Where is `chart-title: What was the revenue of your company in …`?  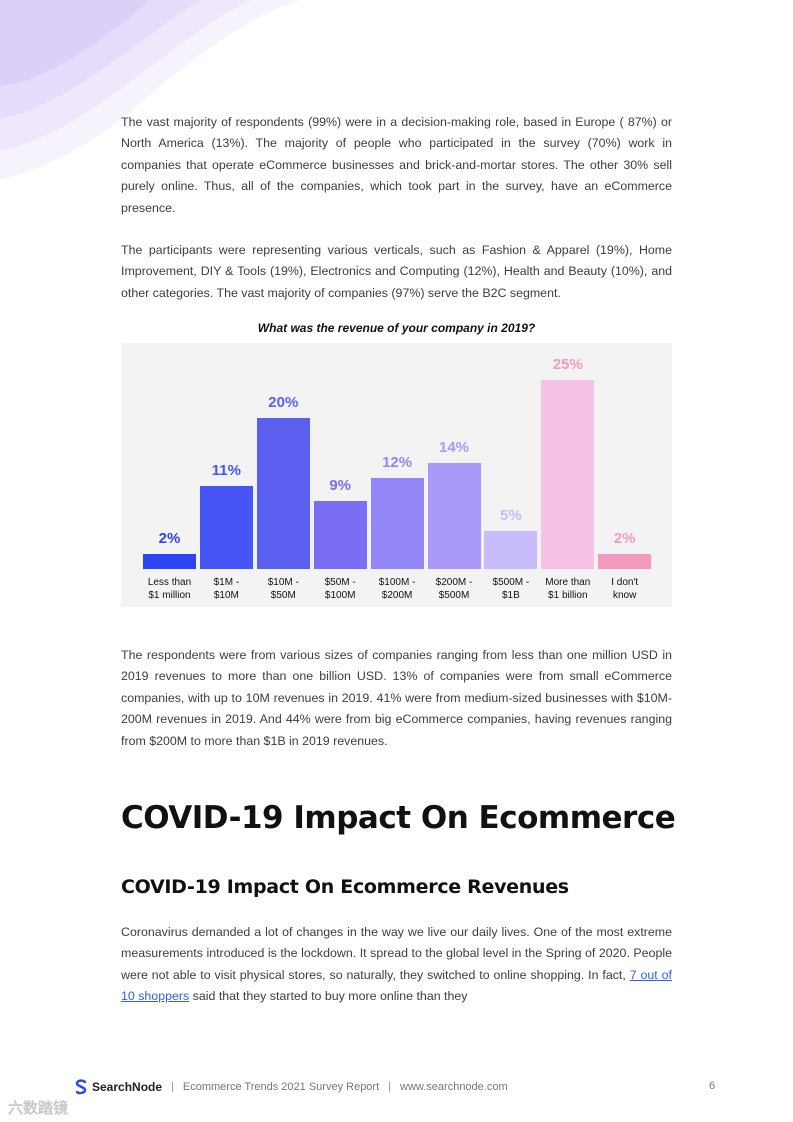
chart-title: What was the revenue of your company in … is located at coordinates (396, 328).